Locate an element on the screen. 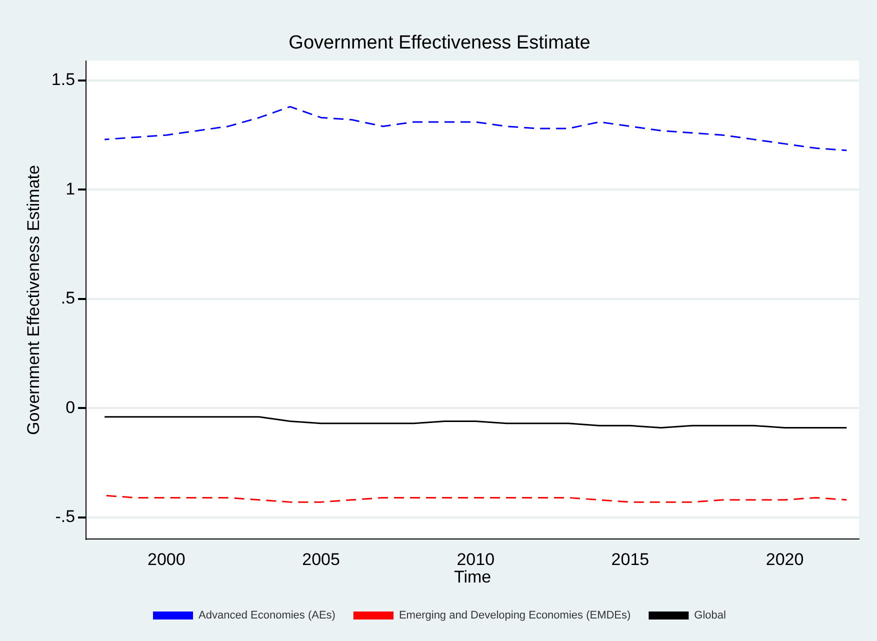 The width and height of the screenshot is (877, 641). y-tick-label: 1 is located at coordinates (71, 188).